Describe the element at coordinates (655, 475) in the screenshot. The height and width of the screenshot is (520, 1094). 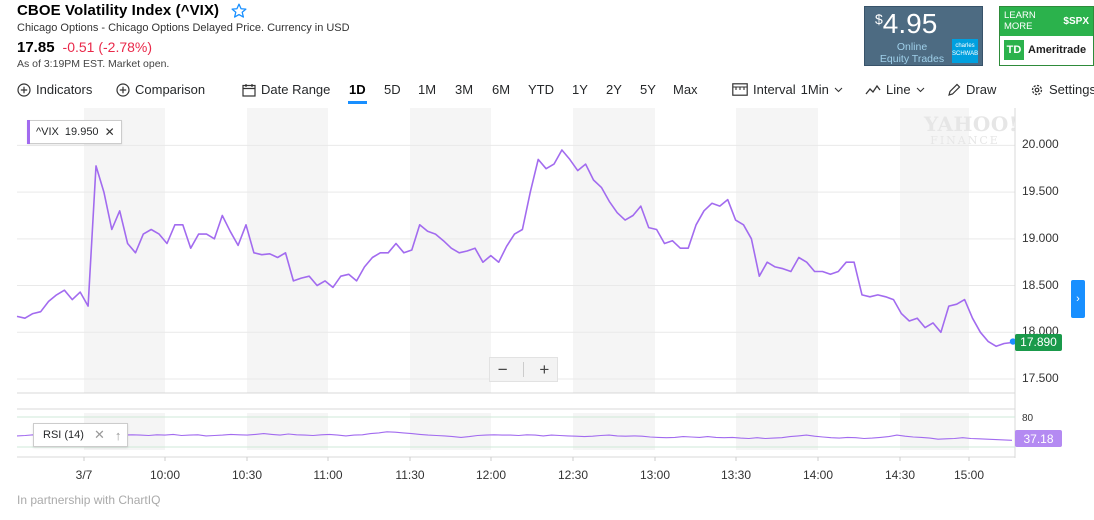
I see `x-axis-tick-label: 13:00` at that location.